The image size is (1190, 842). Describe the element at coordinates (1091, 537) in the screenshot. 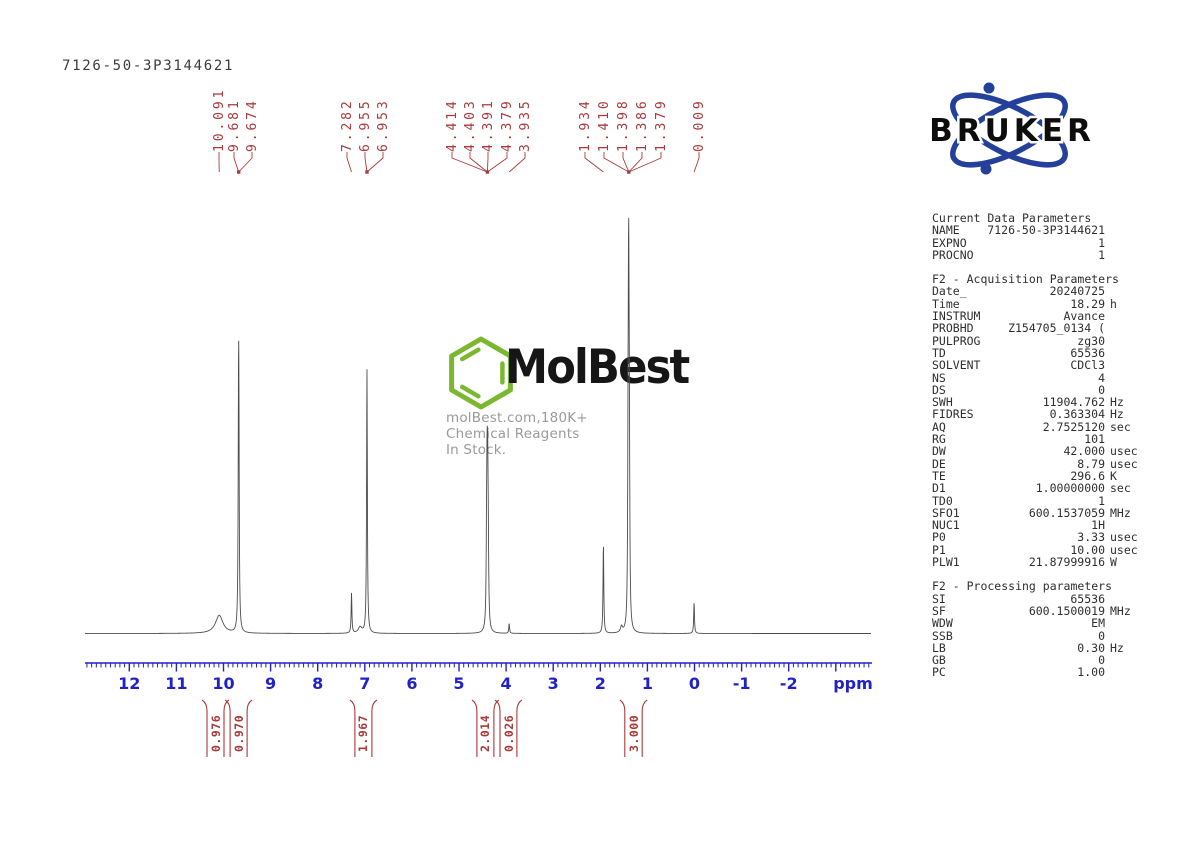

I see `param-value: 3.33` at that location.